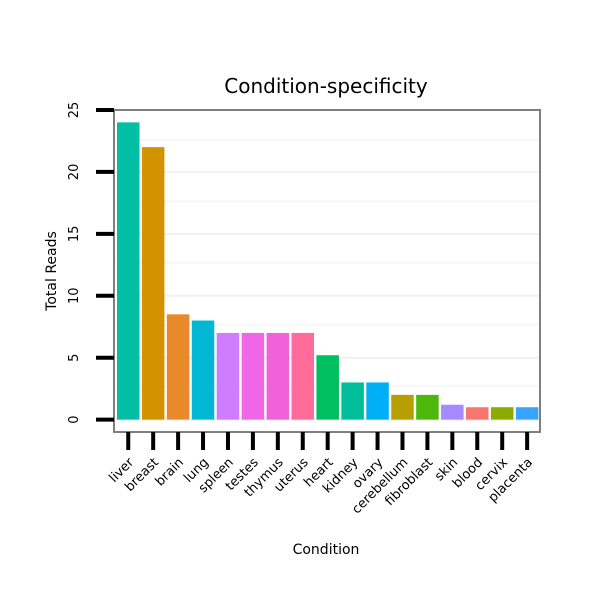  Describe the element at coordinates (278, 376) in the screenshot. I see `bar-thymus` at that location.